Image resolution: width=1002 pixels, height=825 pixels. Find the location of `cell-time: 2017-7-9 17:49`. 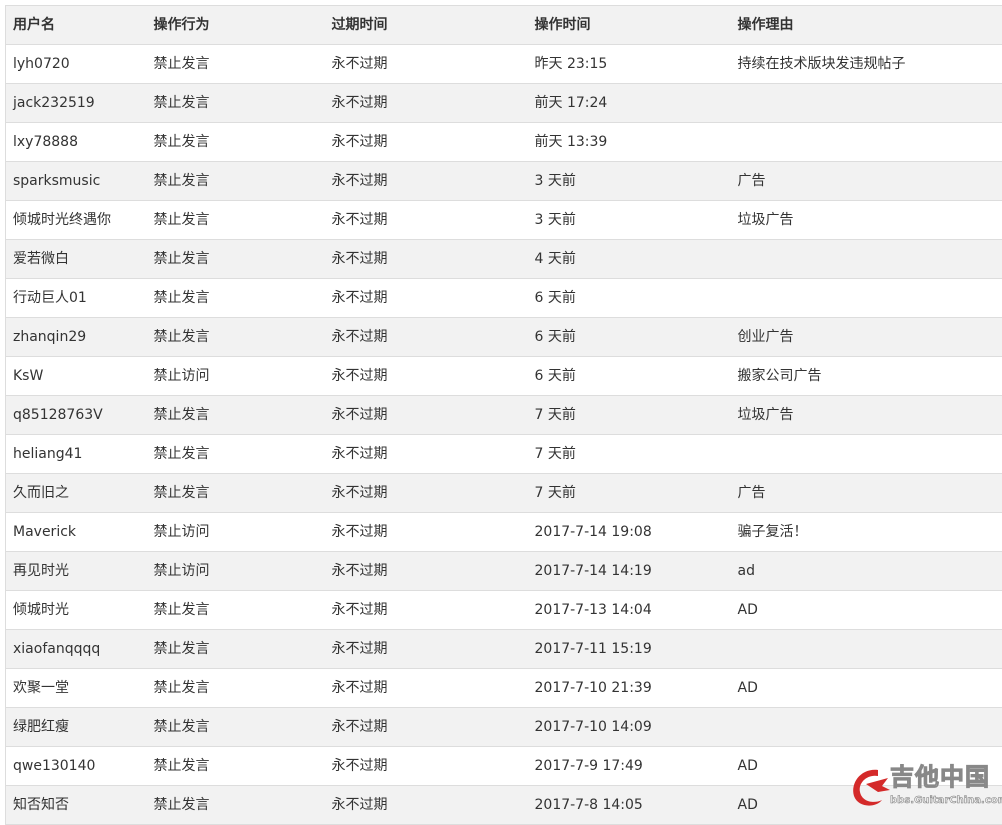

cell-time: 2017-7-9 17:49 is located at coordinates (629, 766).